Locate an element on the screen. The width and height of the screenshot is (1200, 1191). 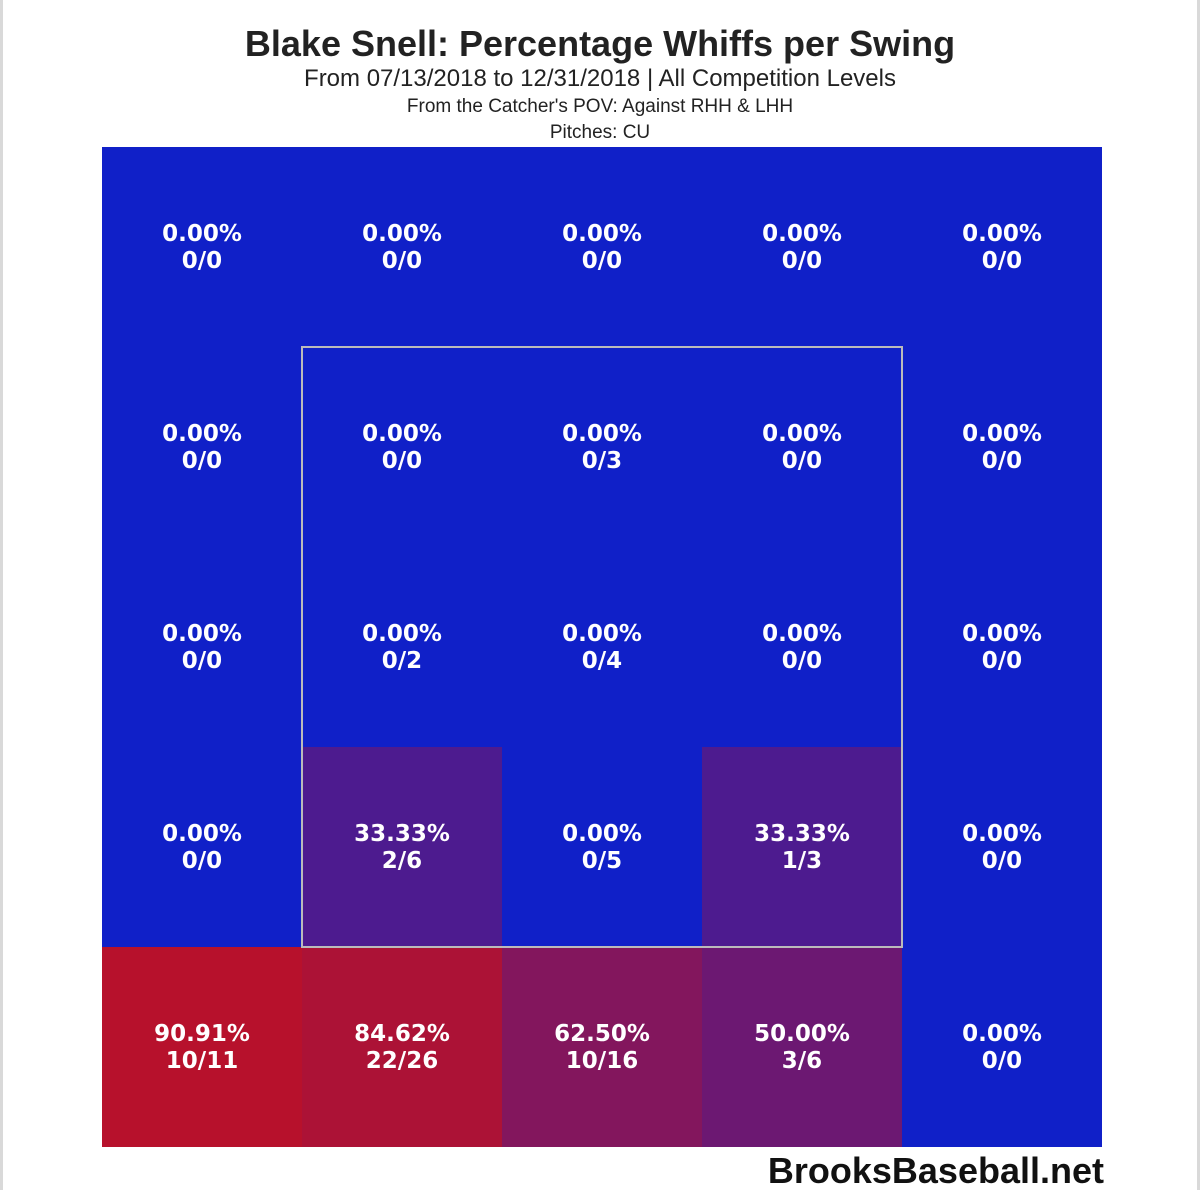
zone-cell-r2-c4 is located at coordinates (802, 447).